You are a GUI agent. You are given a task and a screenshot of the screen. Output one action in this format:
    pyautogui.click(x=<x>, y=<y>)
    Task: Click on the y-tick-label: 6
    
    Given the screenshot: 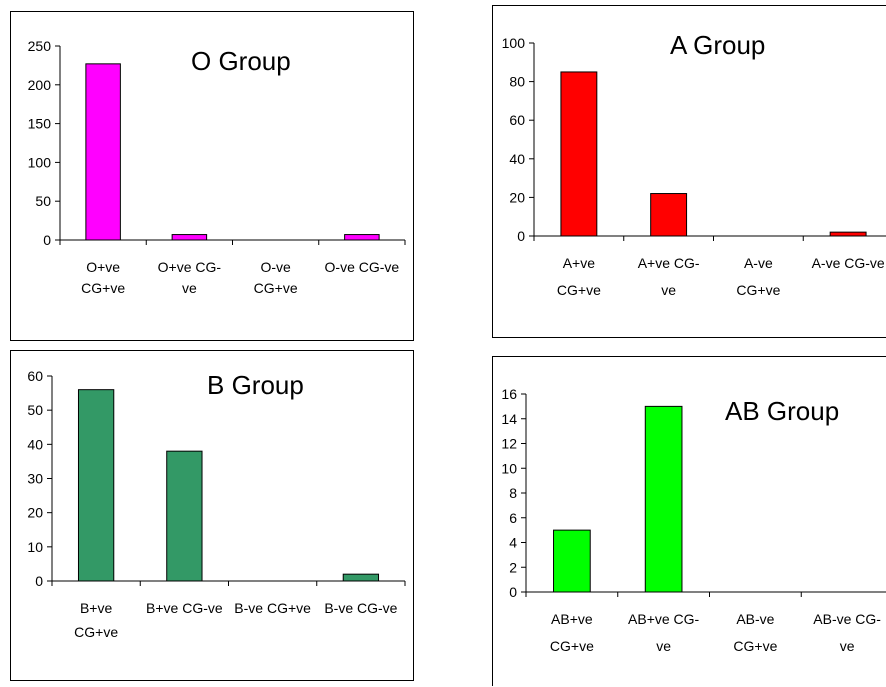 What is the action you would take?
    pyautogui.click(x=513, y=518)
    